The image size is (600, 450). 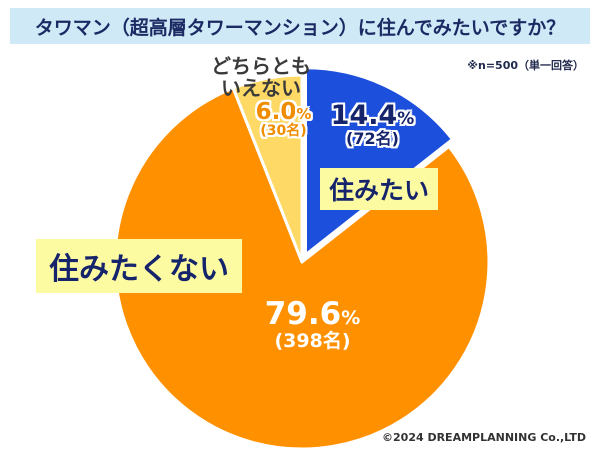 I want to click on value-dochira: 6.0% (30名), so click(x=283, y=119).